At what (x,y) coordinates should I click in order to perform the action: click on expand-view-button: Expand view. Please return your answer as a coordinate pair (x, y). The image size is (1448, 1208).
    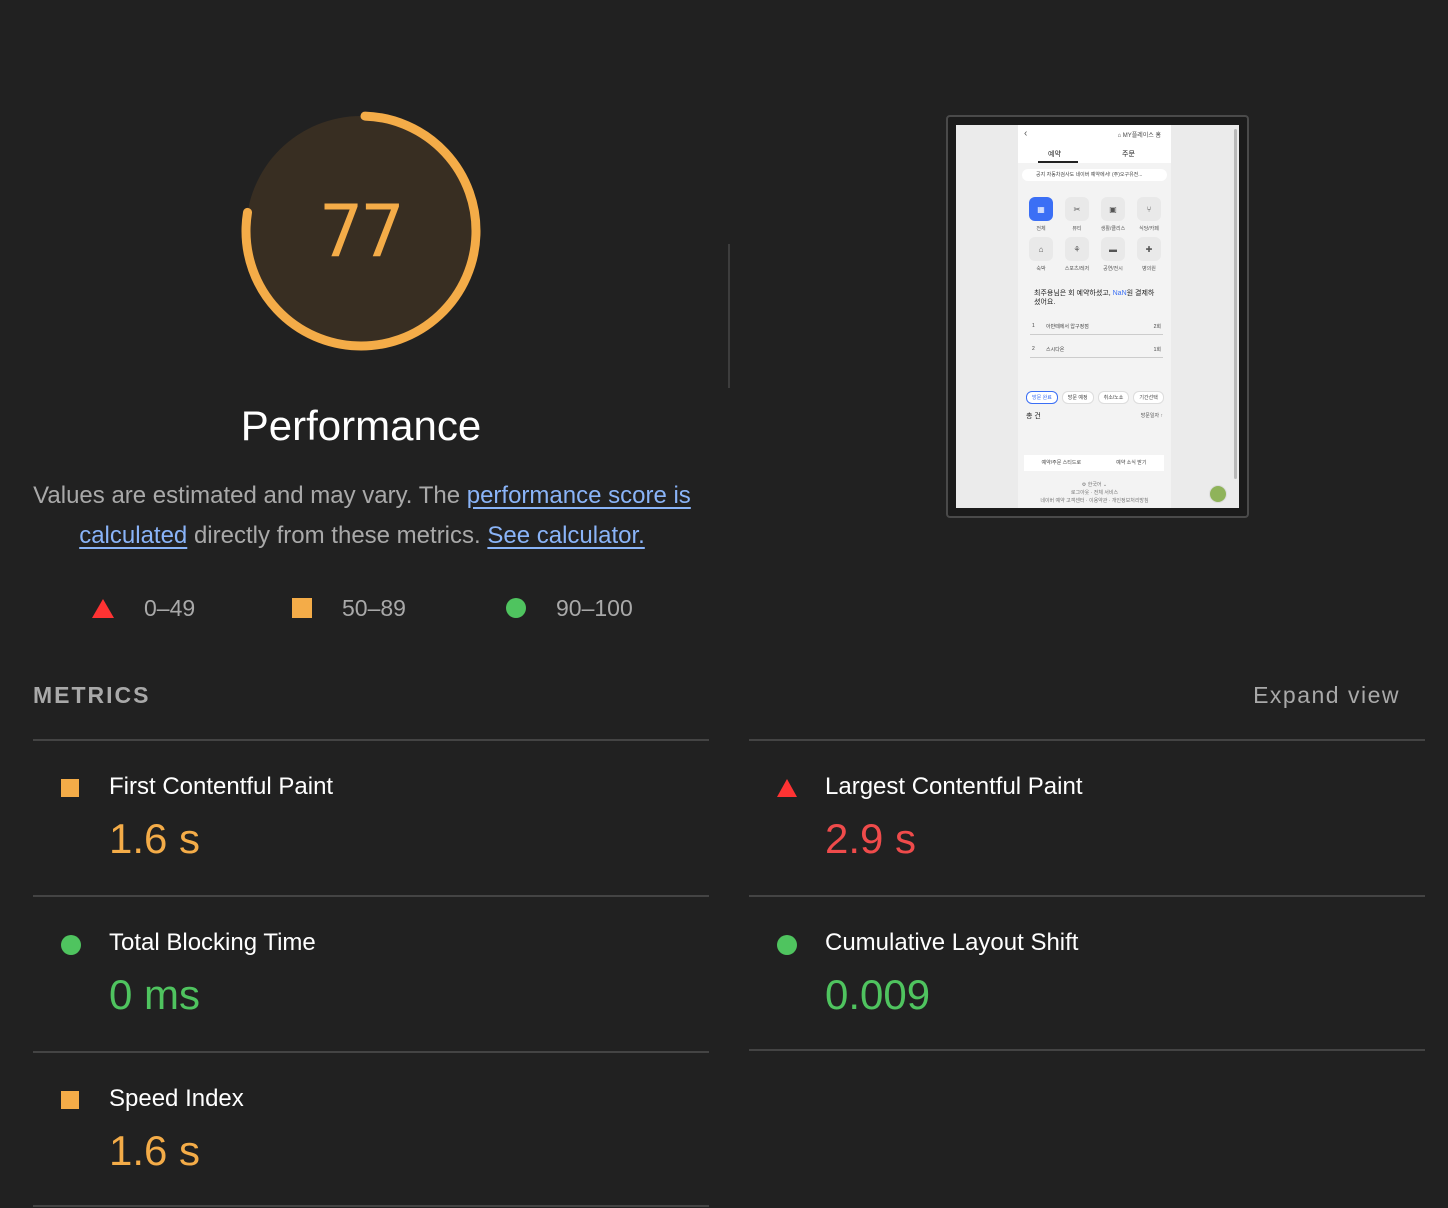
    Looking at the image, I should click on (1326, 695).